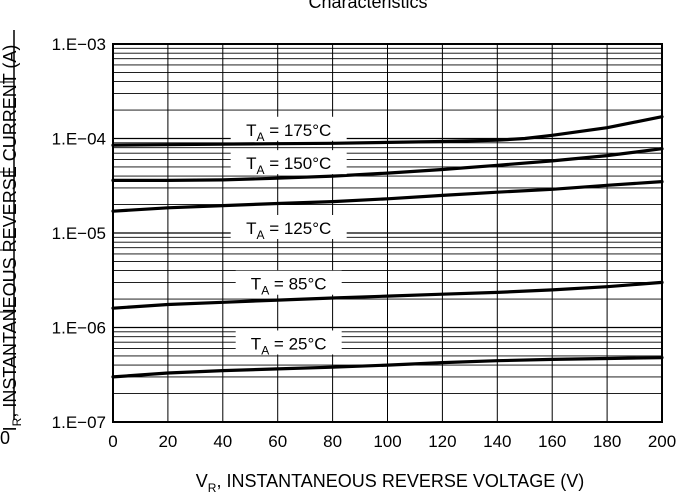  What do you see at coordinates (79, 139) in the screenshot?
I see `y-tick-label: 1.E−04` at bounding box center [79, 139].